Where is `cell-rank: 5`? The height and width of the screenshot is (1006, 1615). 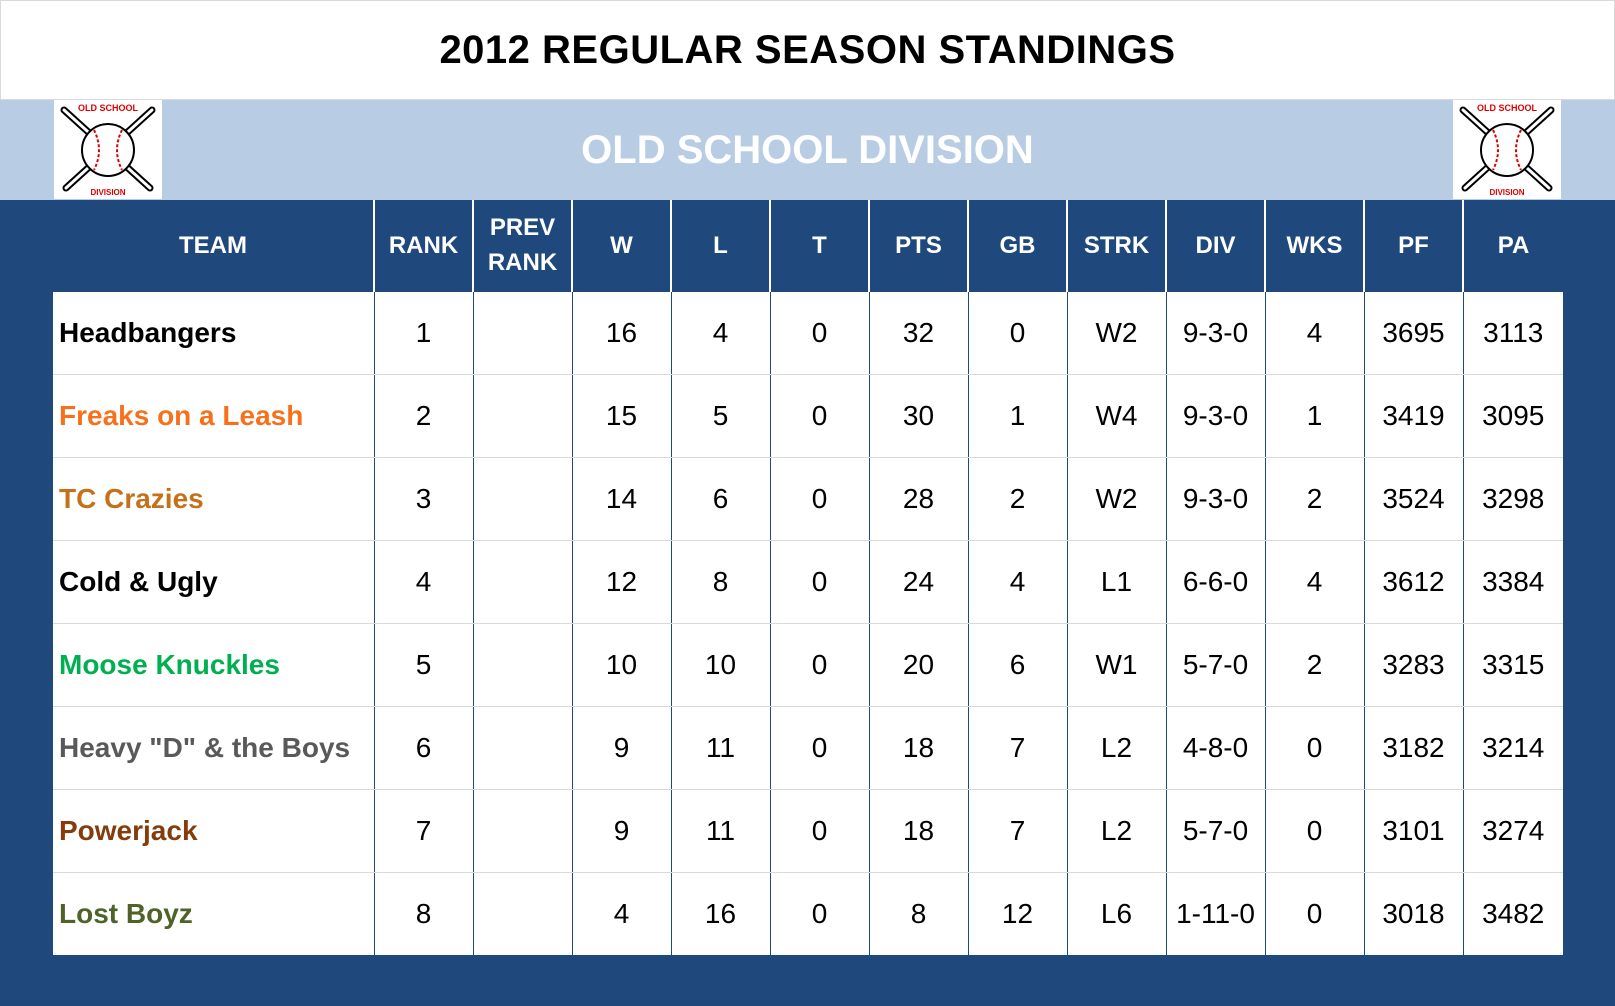 cell-rank: 5 is located at coordinates (423, 665).